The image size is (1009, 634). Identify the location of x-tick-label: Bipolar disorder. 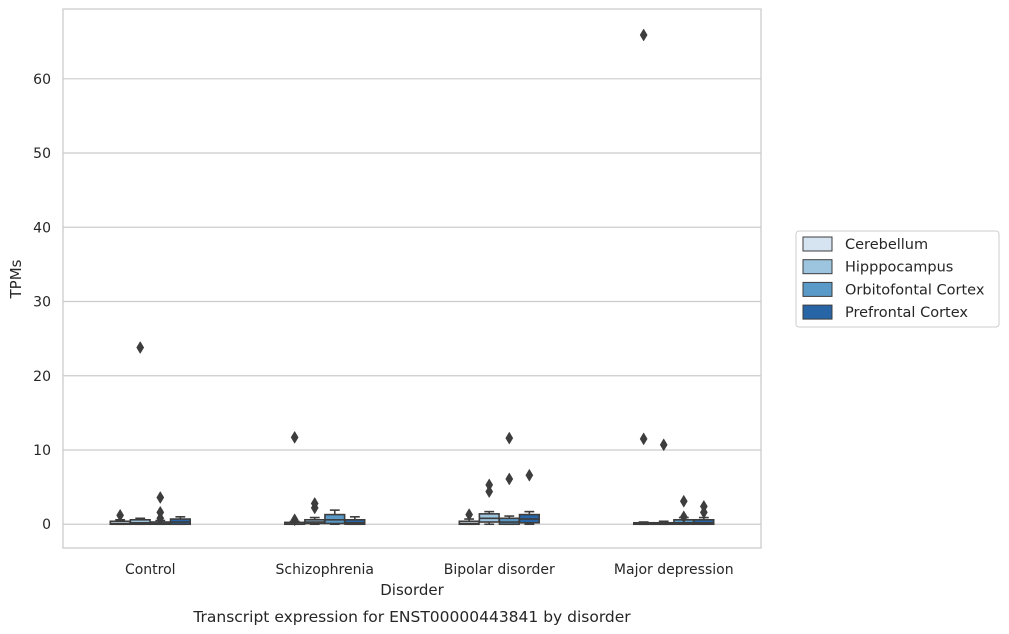
(499, 570).